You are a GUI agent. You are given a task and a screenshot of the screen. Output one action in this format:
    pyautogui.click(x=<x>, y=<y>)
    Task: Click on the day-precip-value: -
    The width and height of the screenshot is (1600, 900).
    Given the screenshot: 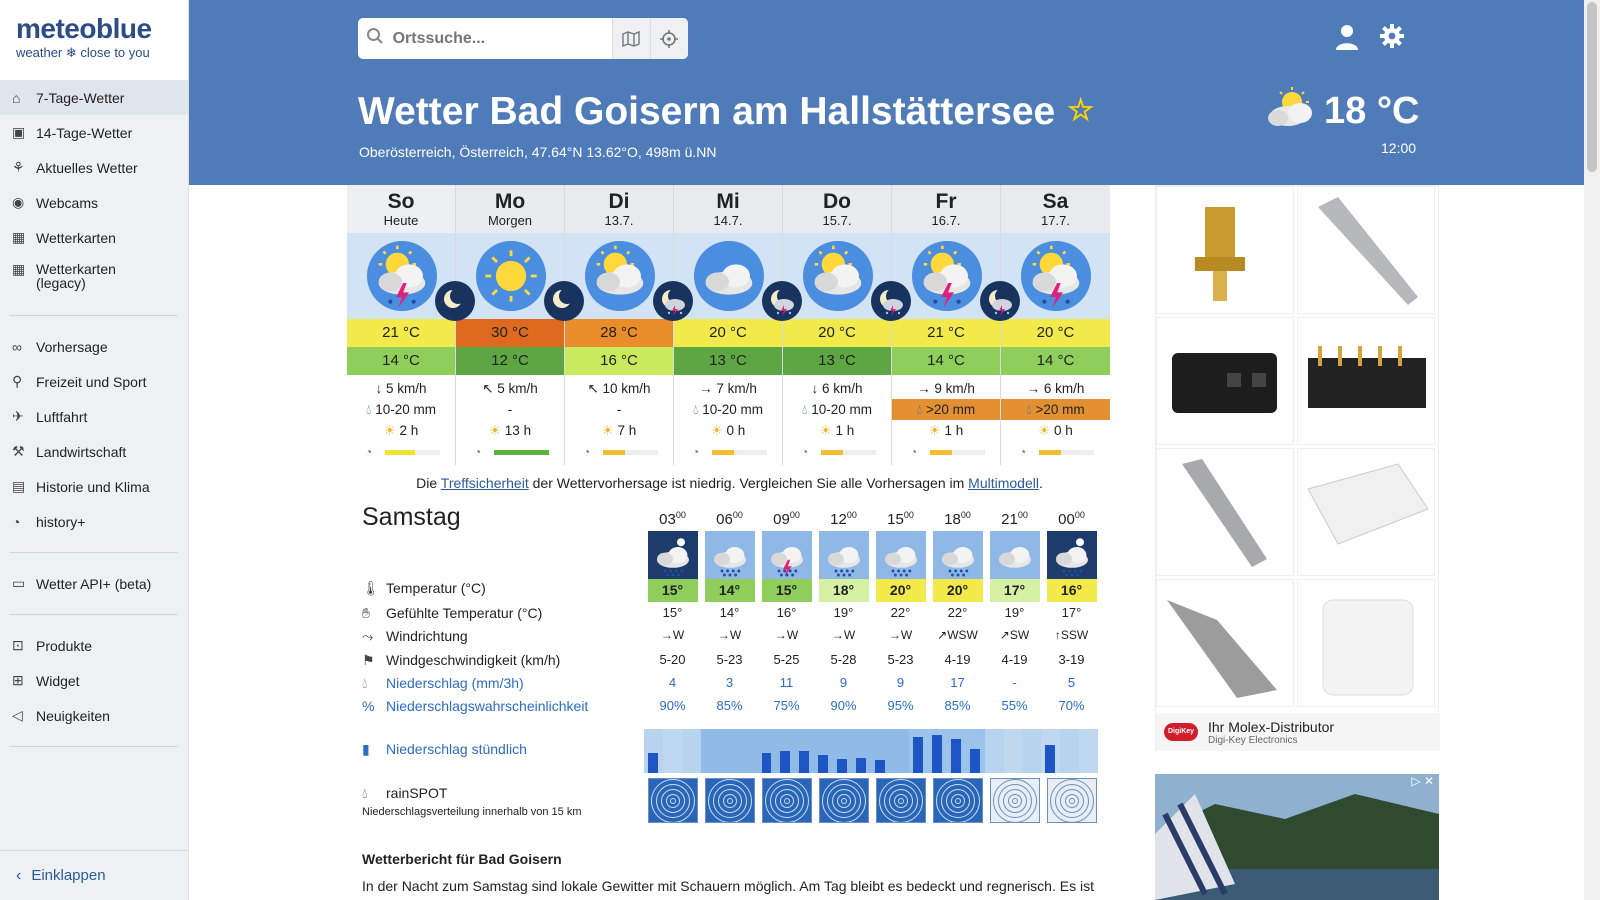 What is the action you would take?
    pyautogui.click(x=619, y=409)
    